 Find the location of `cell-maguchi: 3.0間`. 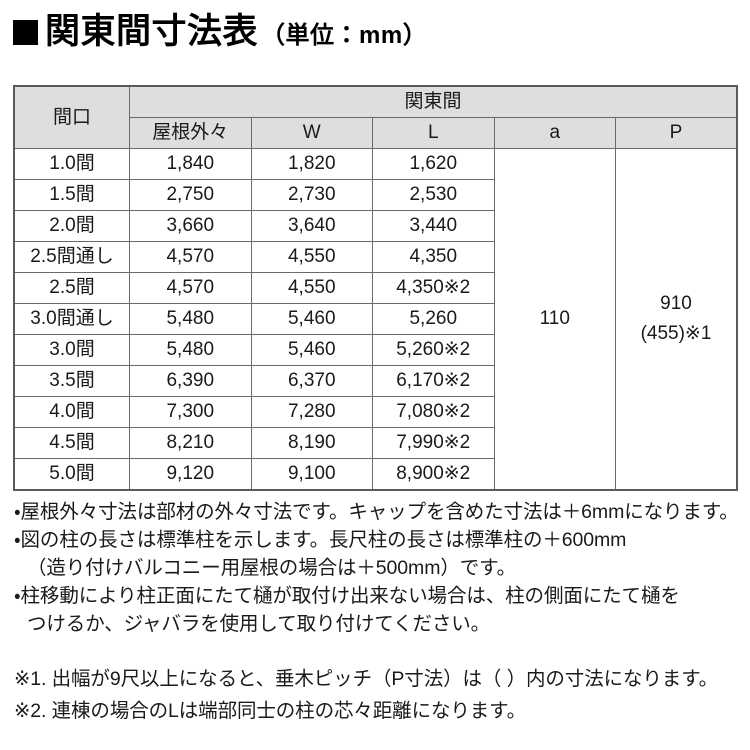

cell-maguchi: 3.0間 is located at coordinates (71, 350).